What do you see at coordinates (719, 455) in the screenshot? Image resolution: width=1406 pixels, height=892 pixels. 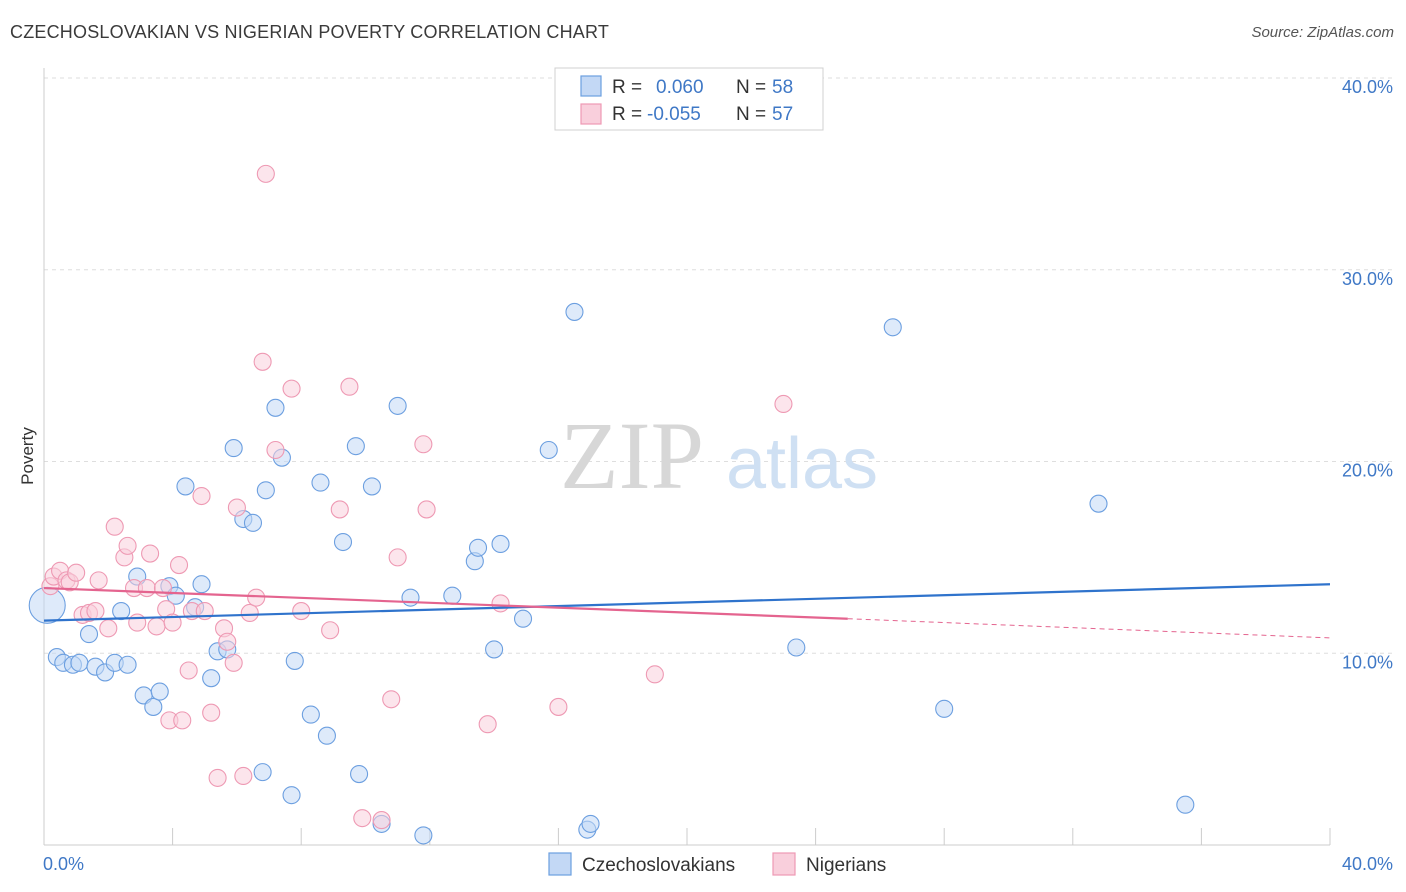 I see `watermark: ZIP atlas` at bounding box center [719, 455].